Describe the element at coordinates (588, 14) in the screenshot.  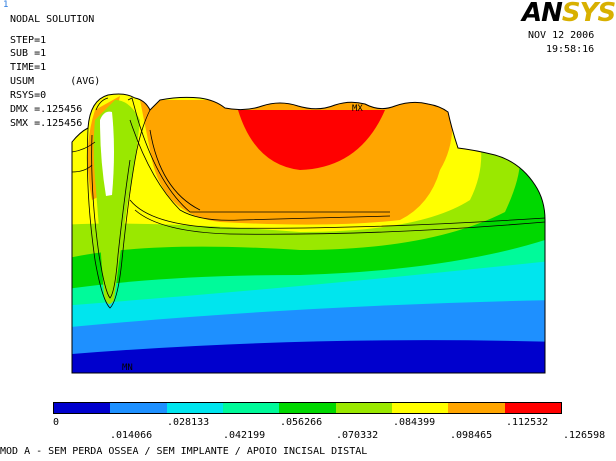
I see `logo-part-sys: SYS` at that location.